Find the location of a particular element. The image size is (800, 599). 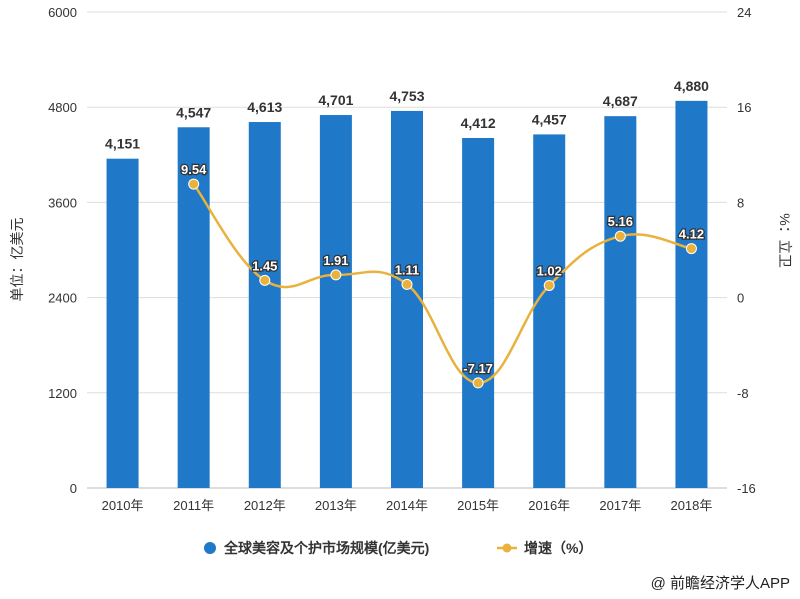

bar-value-label: 4,701 is located at coordinates (335, 100).